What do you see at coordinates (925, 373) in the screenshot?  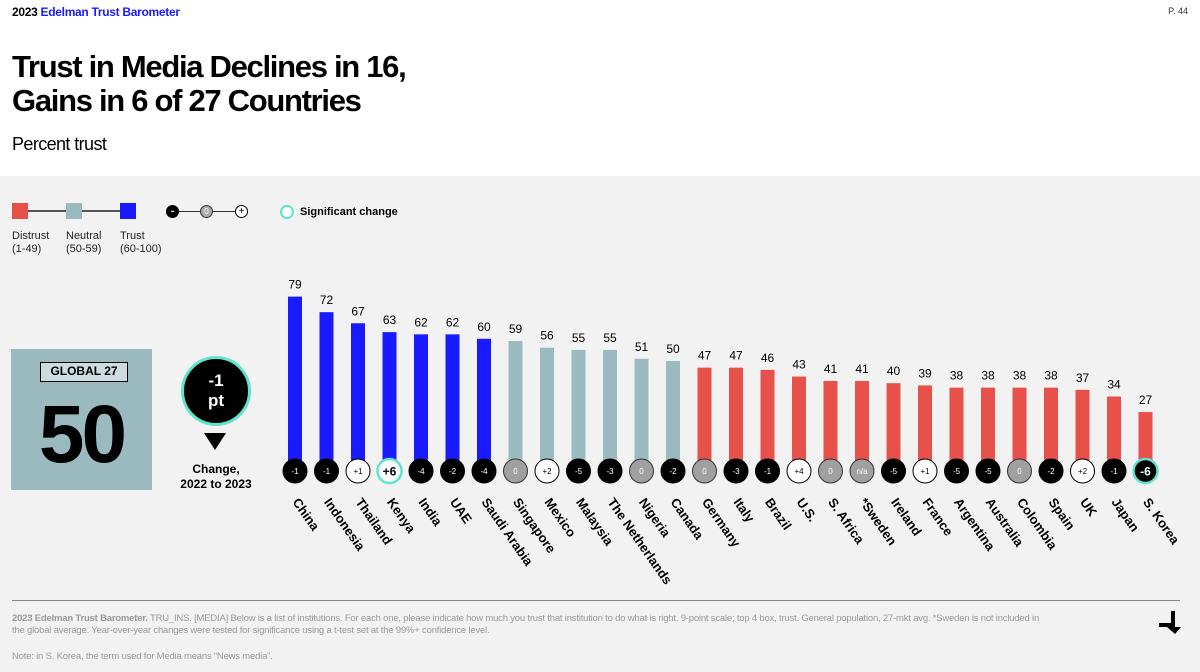 I see `value-label: 39` at bounding box center [925, 373].